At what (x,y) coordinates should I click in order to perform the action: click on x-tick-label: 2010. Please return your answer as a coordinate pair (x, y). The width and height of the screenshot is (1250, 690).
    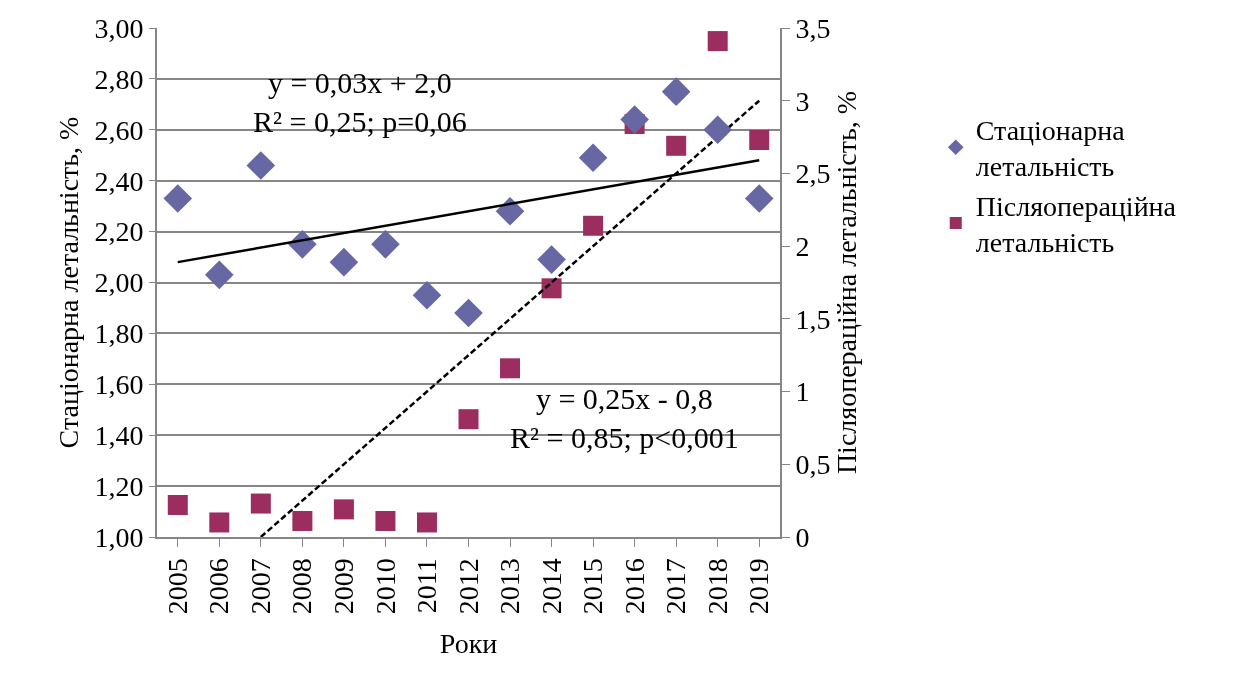
    Looking at the image, I should click on (385, 586).